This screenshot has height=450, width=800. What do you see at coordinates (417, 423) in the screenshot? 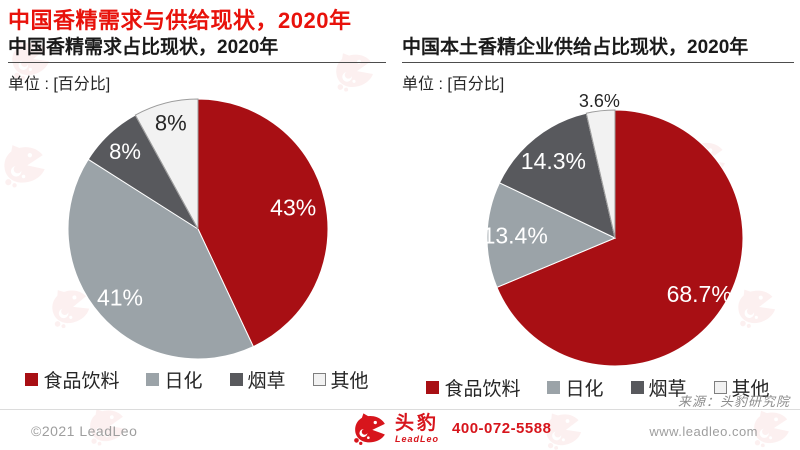
I see `brand-name: 头豹` at bounding box center [417, 423].